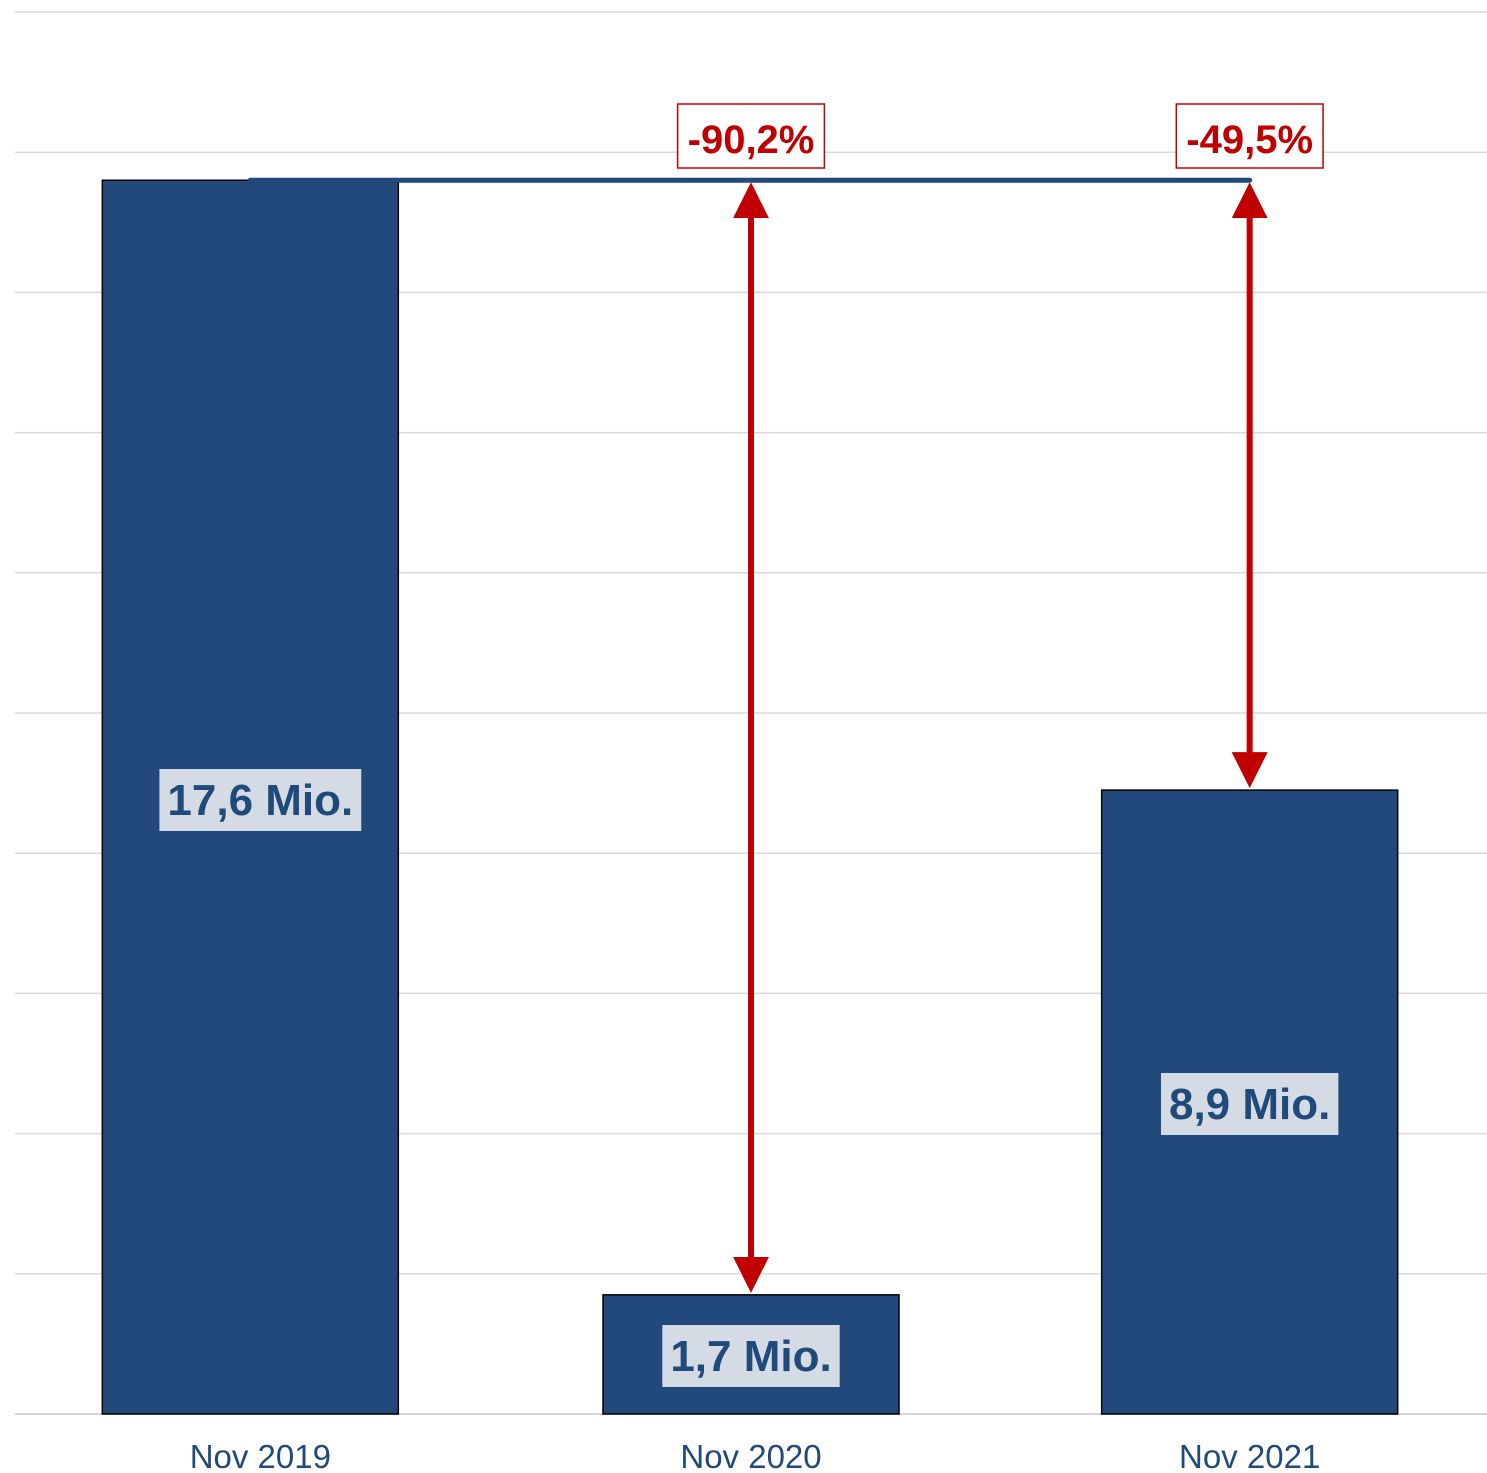 This screenshot has width=1487, height=1473. Describe the element at coordinates (751, 140) in the screenshot. I see `change-percent-label: -90,2%` at that location.